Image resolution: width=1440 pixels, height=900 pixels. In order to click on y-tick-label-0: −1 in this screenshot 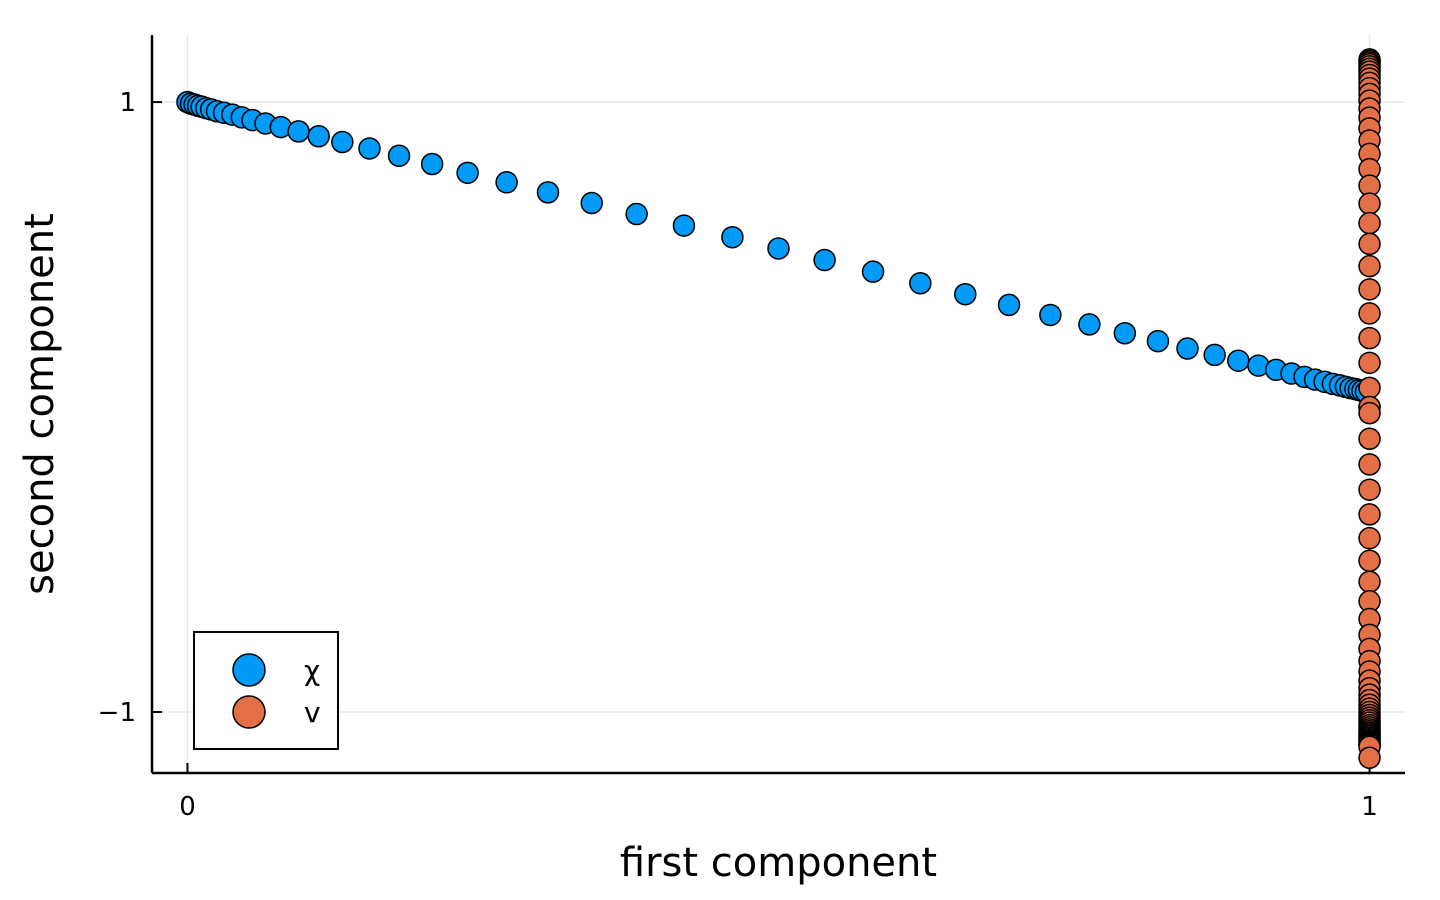, I will do `click(117, 713)`.